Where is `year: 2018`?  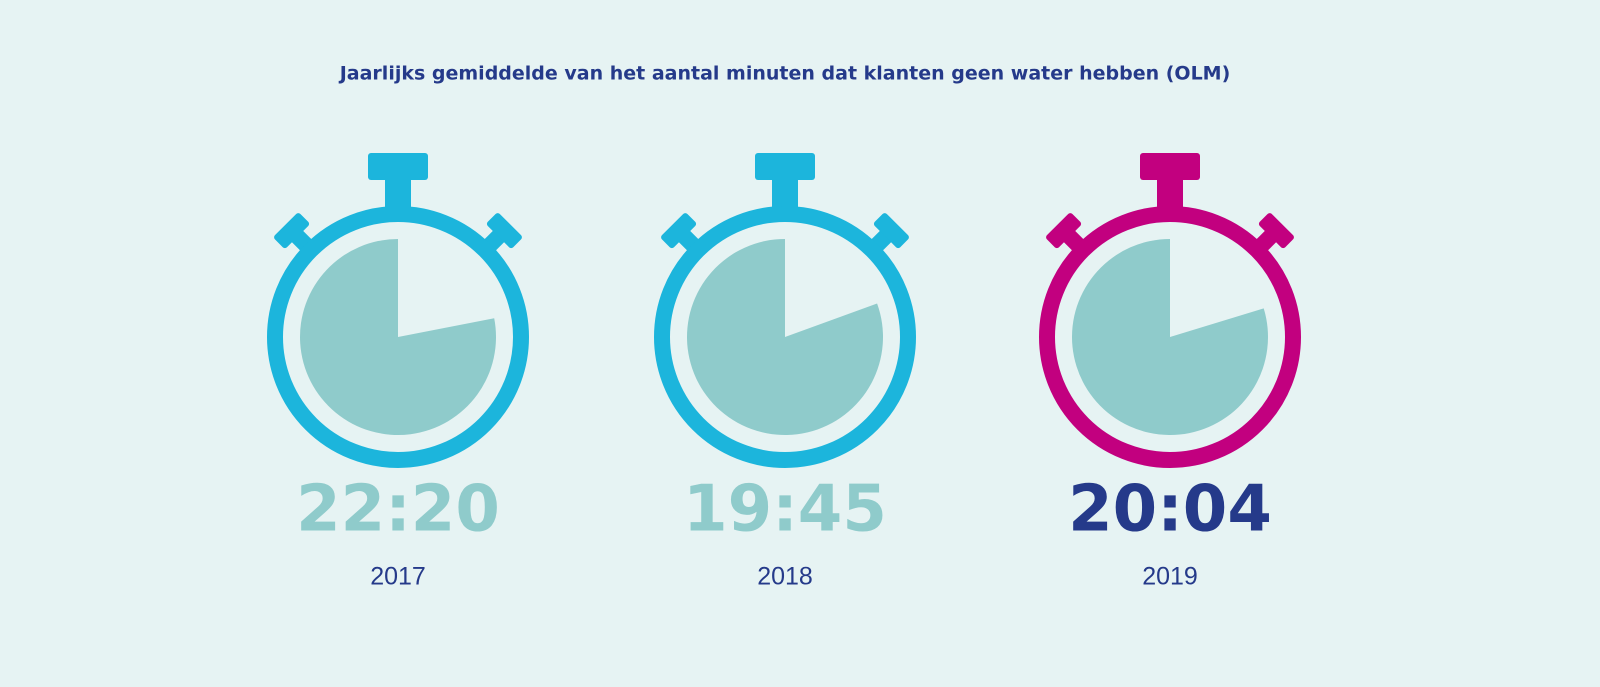
year: 2018 is located at coordinates (785, 577).